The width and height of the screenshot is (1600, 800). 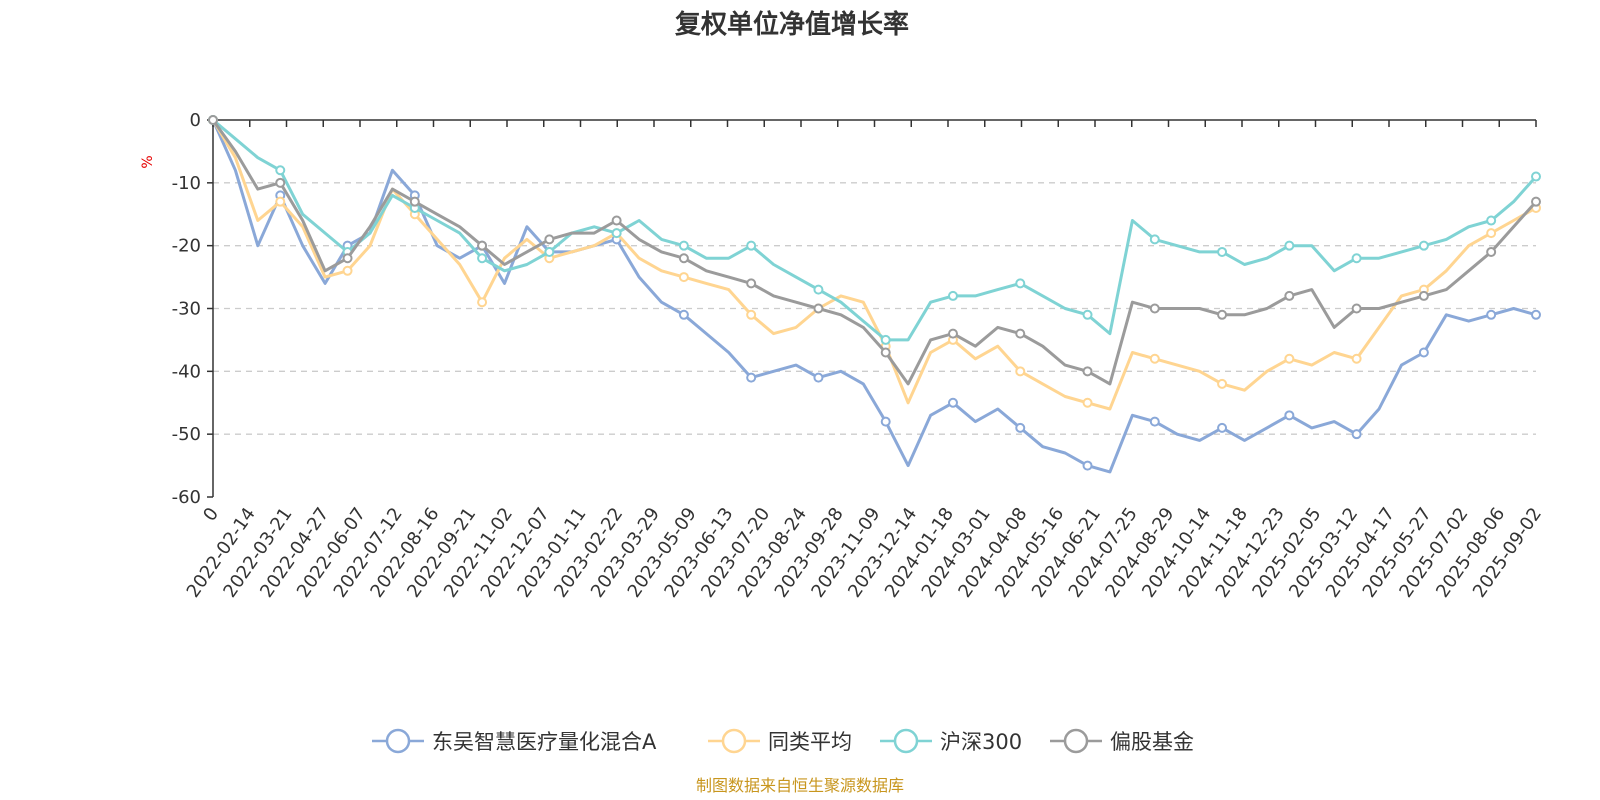 What do you see at coordinates (148, 161) in the screenshot?
I see `y-axis-unit: %` at bounding box center [148, 161].